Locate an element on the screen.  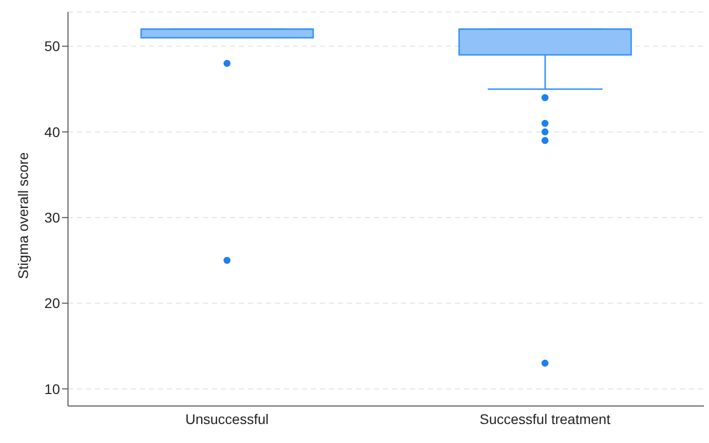
y-tick-label: 40 is located at coordinates (52, 132).